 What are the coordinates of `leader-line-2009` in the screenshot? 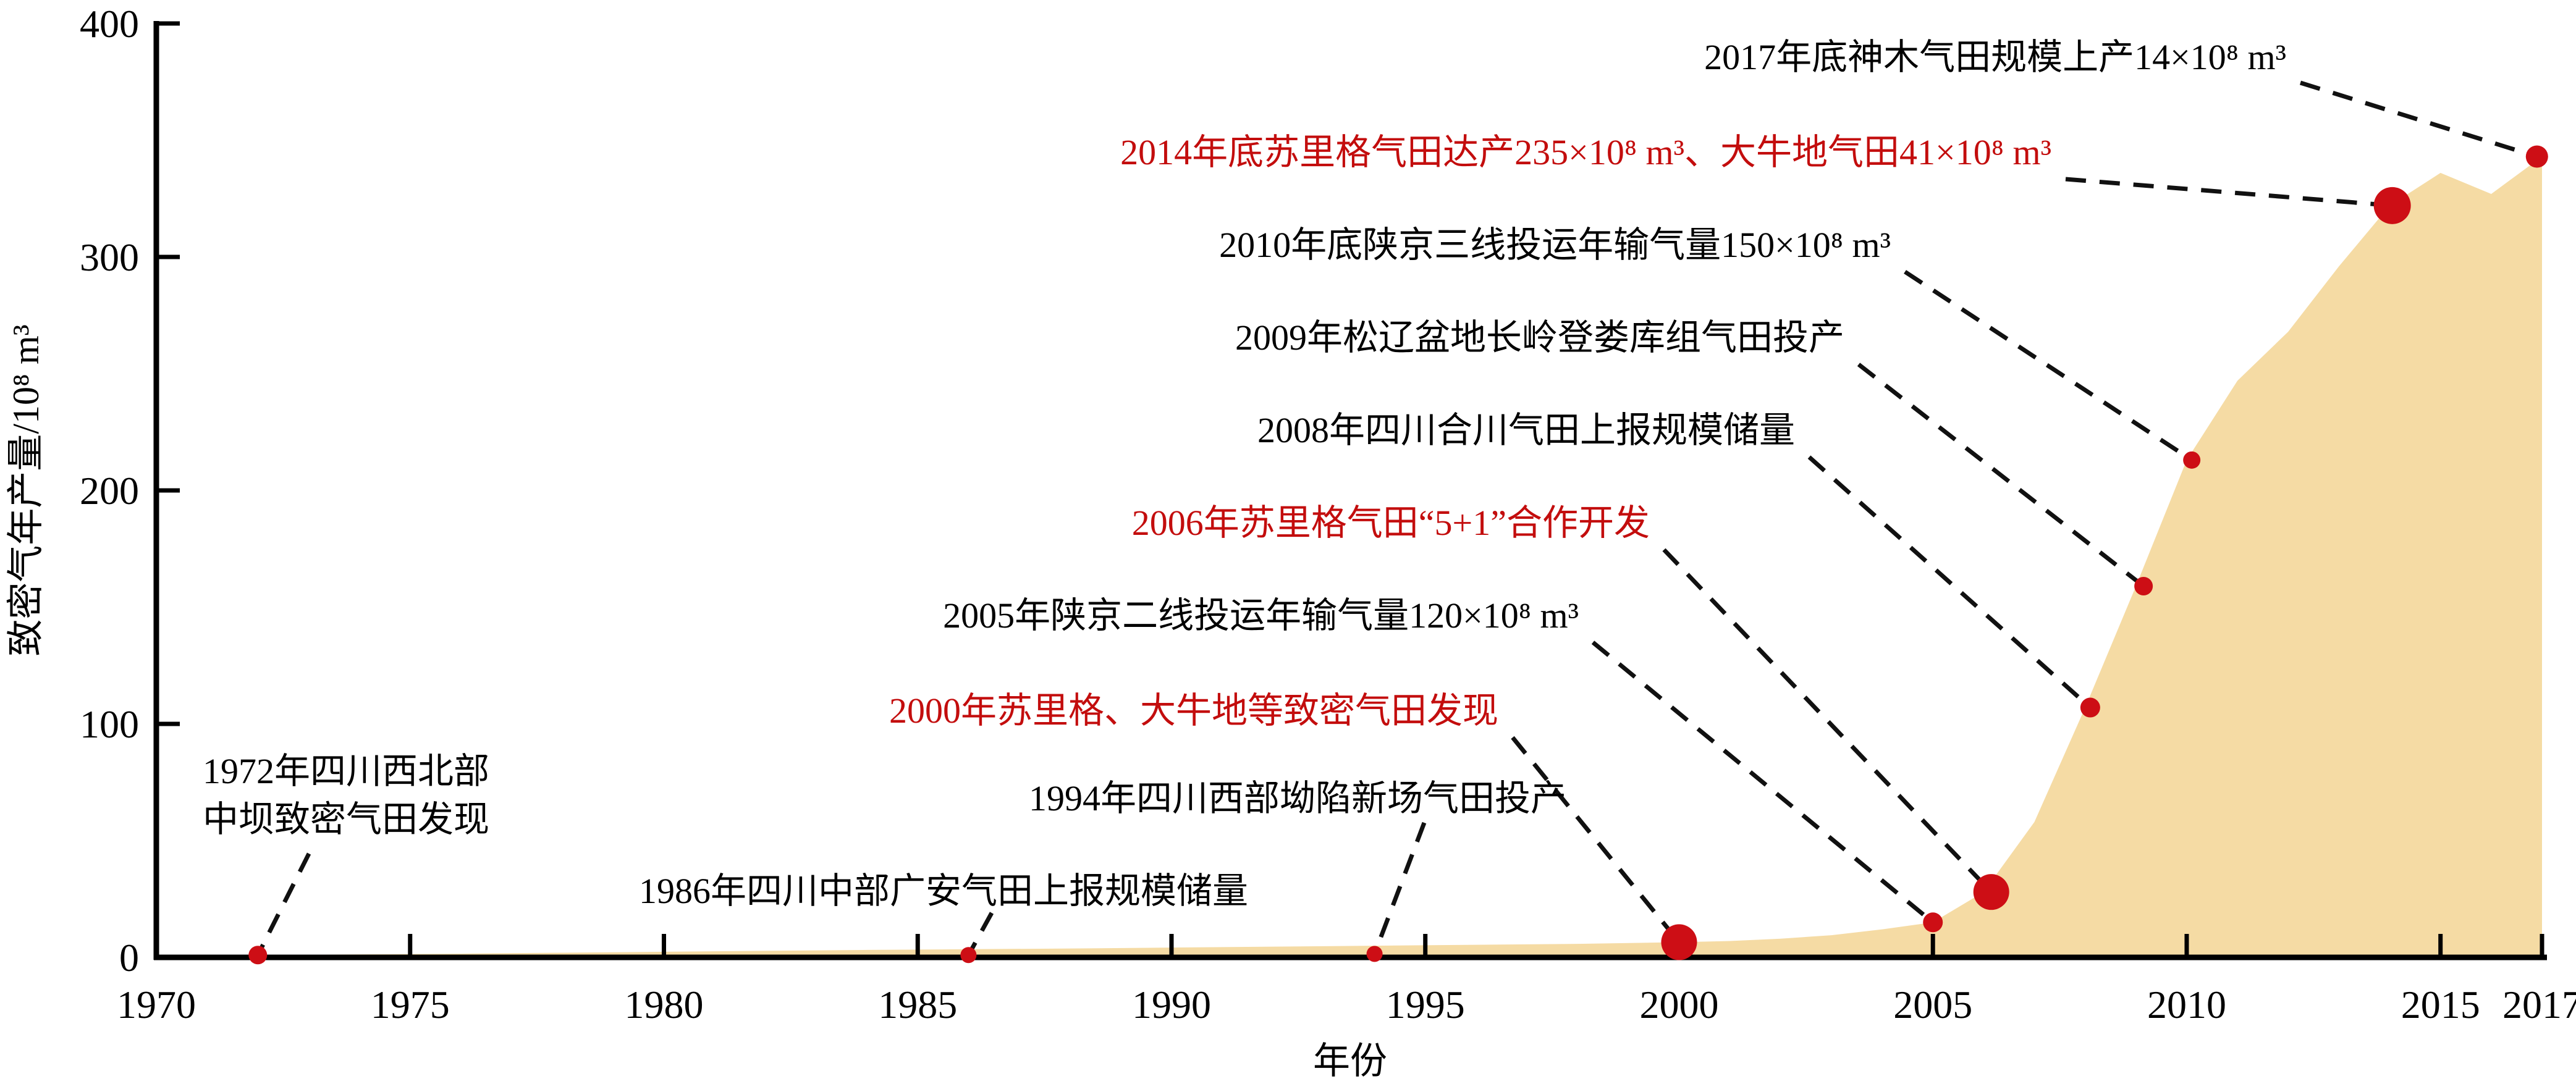 It's located at (2001, 475).